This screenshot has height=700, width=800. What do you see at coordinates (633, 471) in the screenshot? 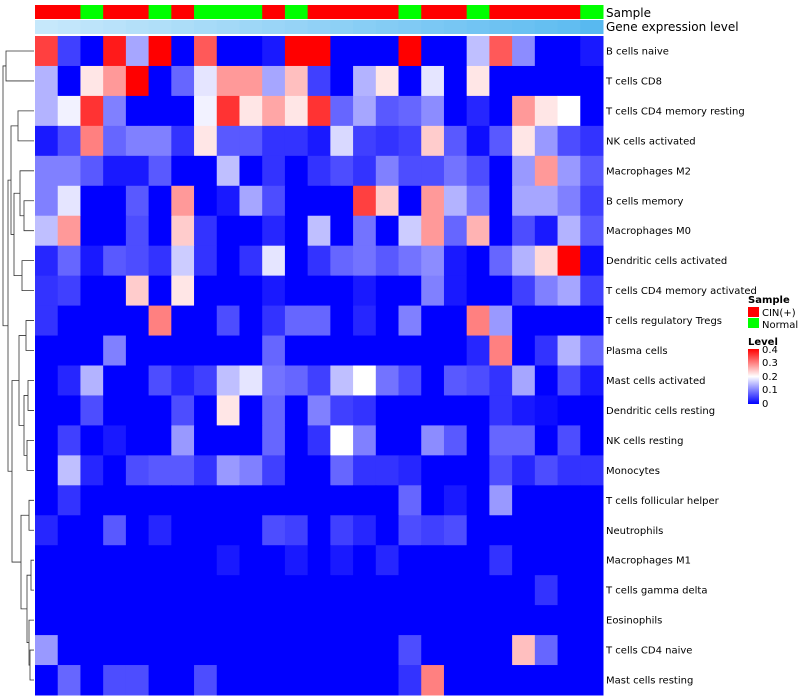
I see `row-label: Monocytes` at bounding box center [633, 471].